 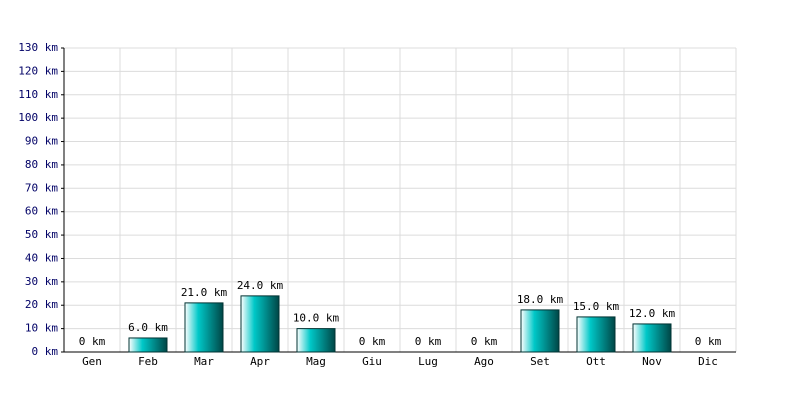 I want to click on x-tick-label: Gen, so click(x=92, y=361).